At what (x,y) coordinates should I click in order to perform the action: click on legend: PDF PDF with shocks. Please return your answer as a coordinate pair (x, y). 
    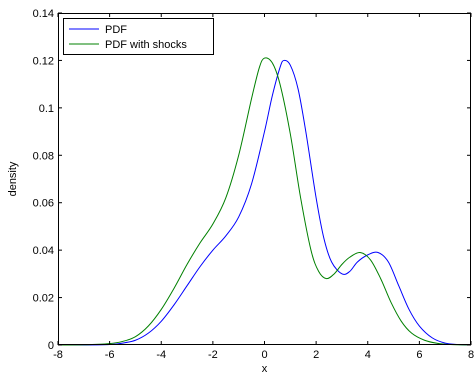
    Looking at the image, I should click on (138, 36).